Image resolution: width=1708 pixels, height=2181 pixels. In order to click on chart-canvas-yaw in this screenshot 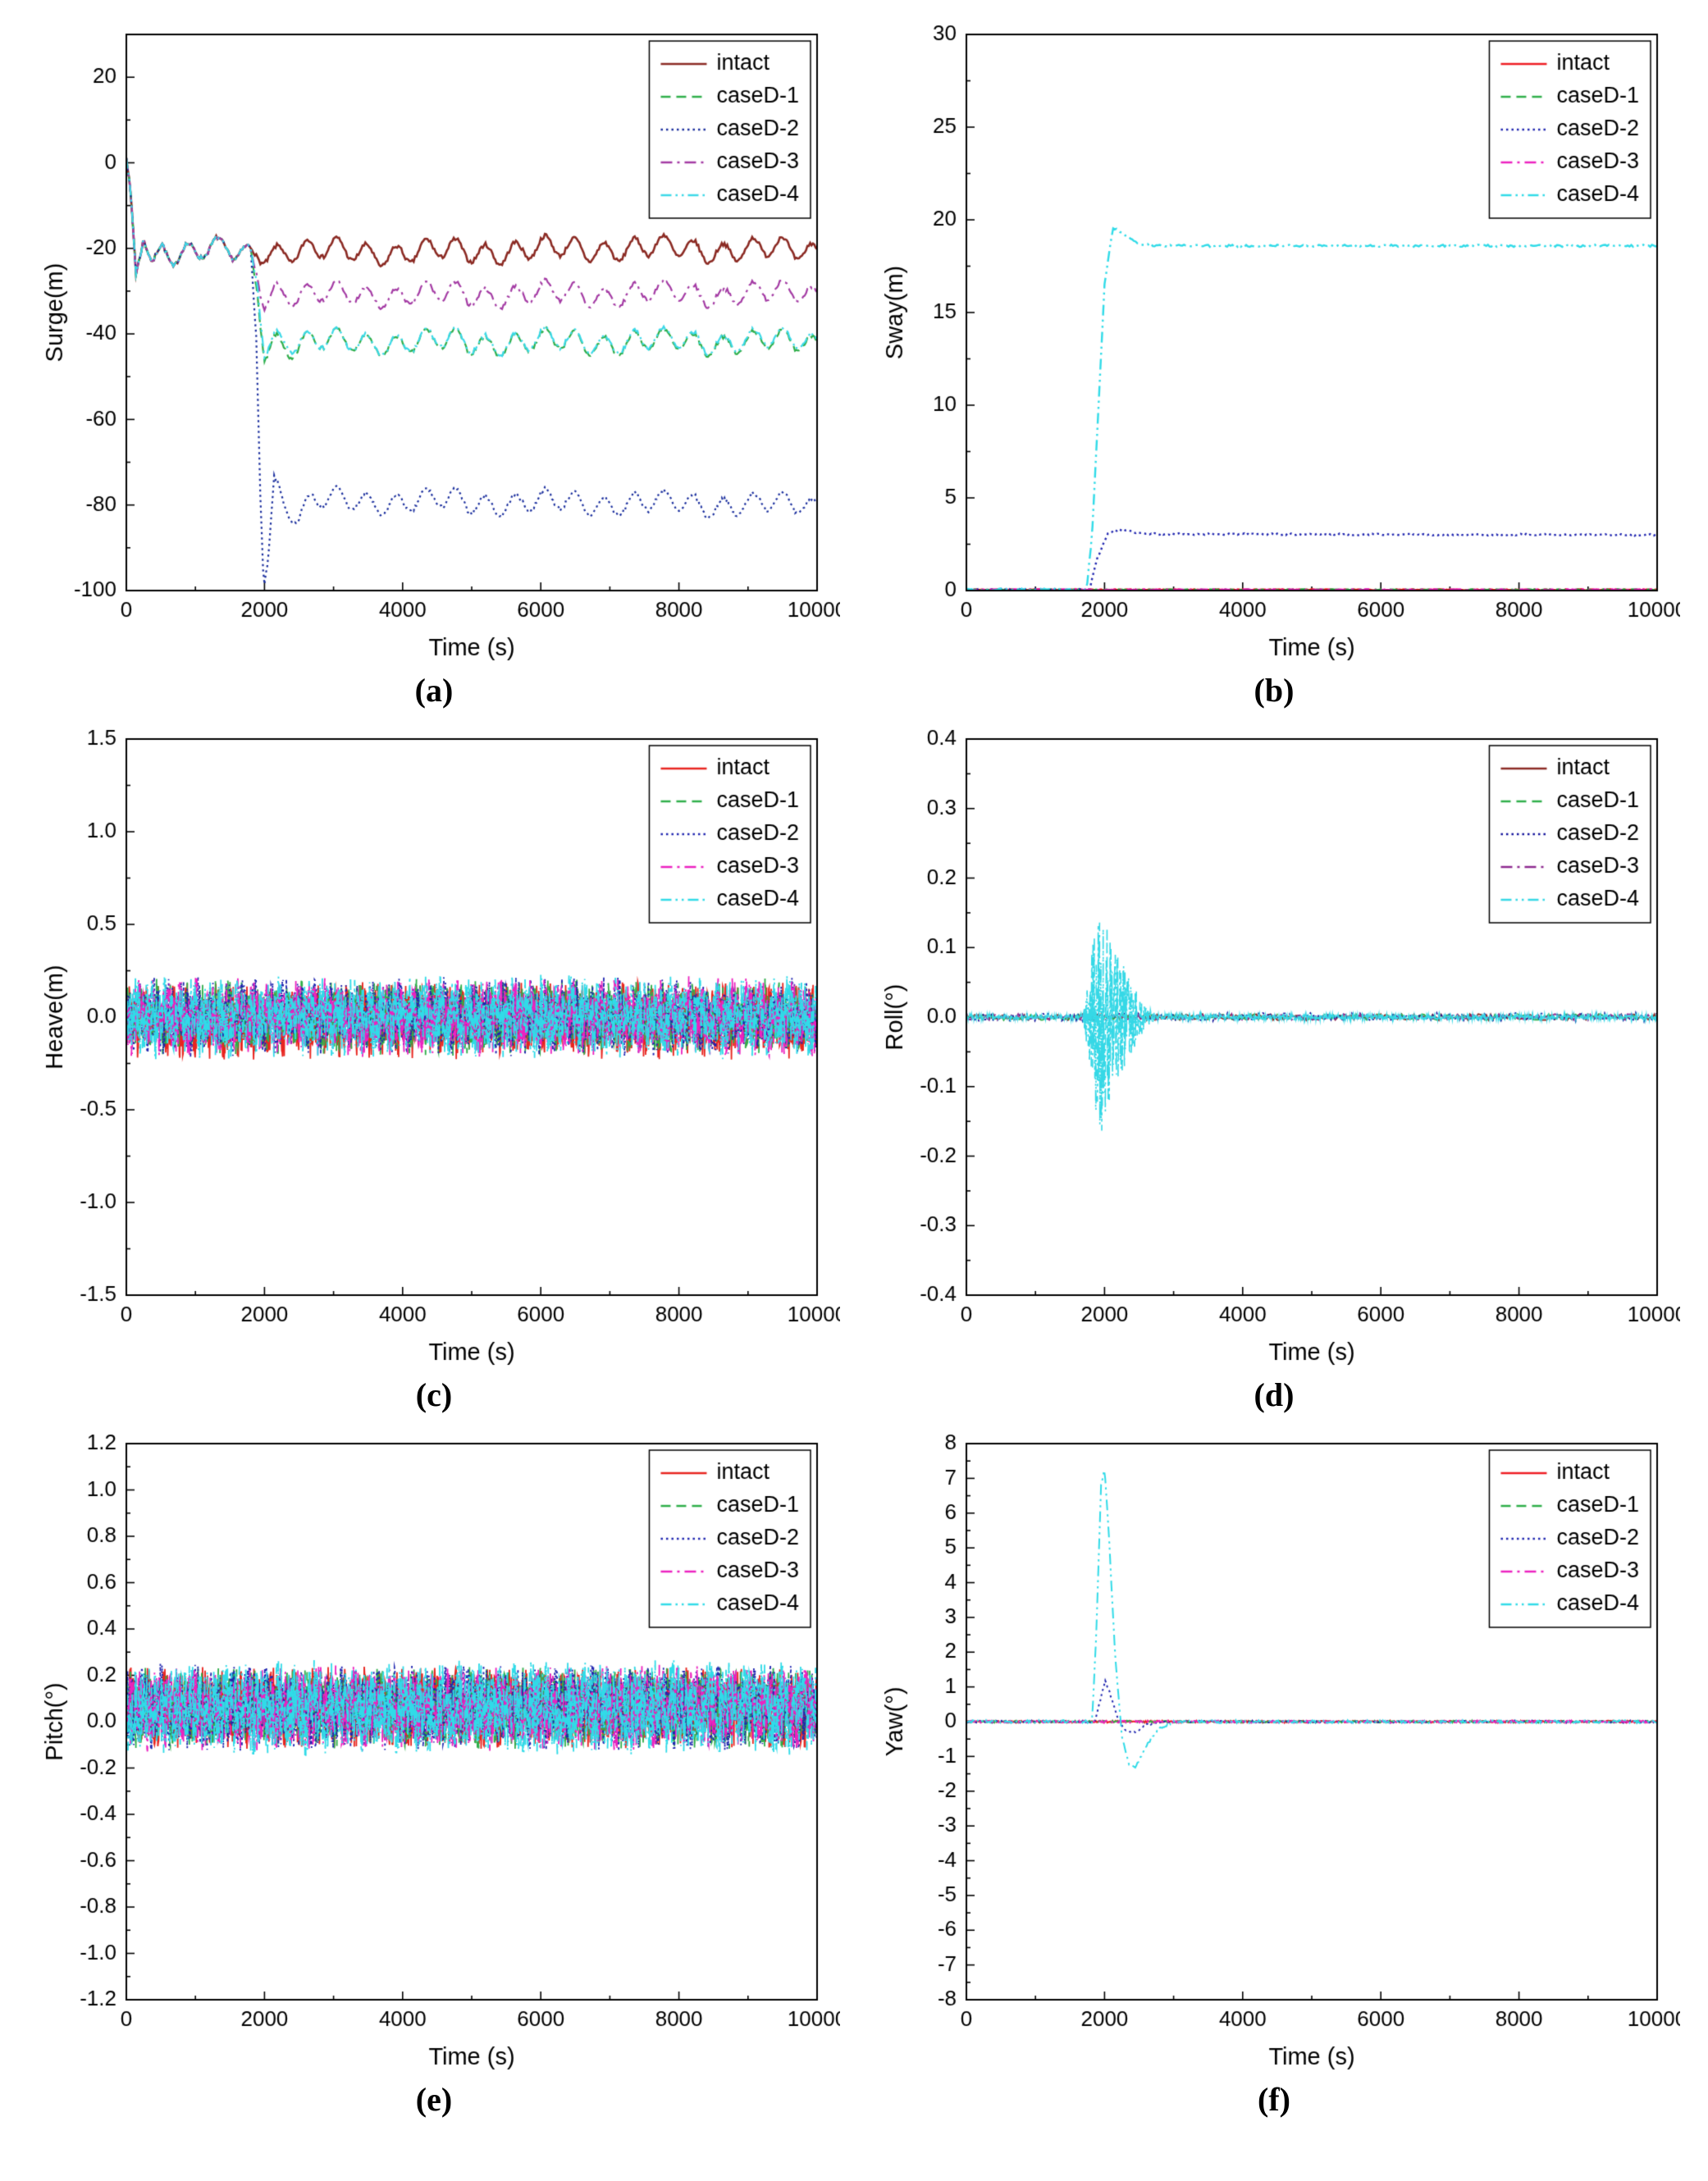, I will do `click(1274, 1750)`.